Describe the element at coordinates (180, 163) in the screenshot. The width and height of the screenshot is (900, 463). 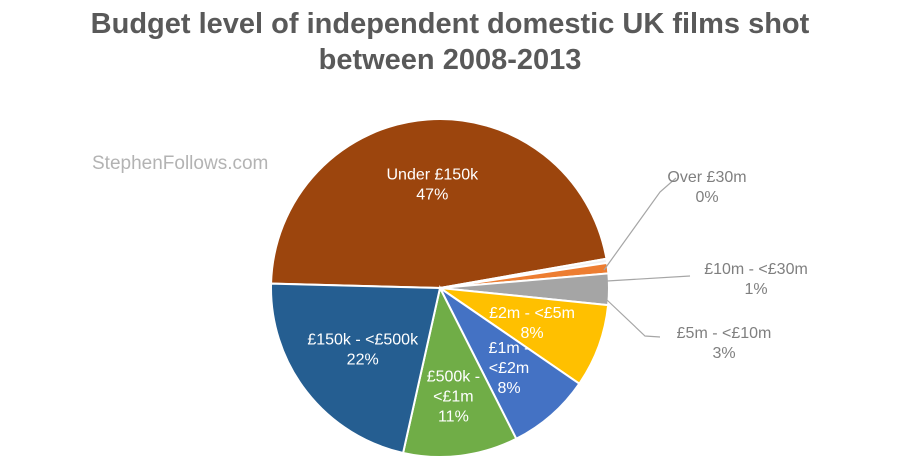
I see `watermark: StephenFollows.com` at that location.